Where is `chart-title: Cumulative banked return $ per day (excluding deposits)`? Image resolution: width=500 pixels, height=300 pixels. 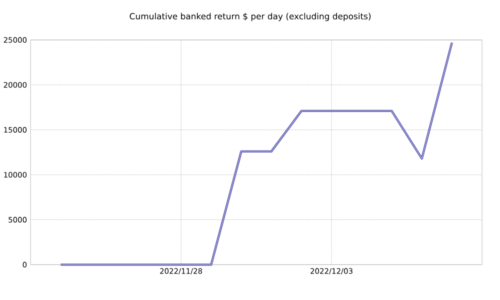
chart-title: Cumulative banked return $ per day (excluding deposits) is located at coordinates (250, 17).